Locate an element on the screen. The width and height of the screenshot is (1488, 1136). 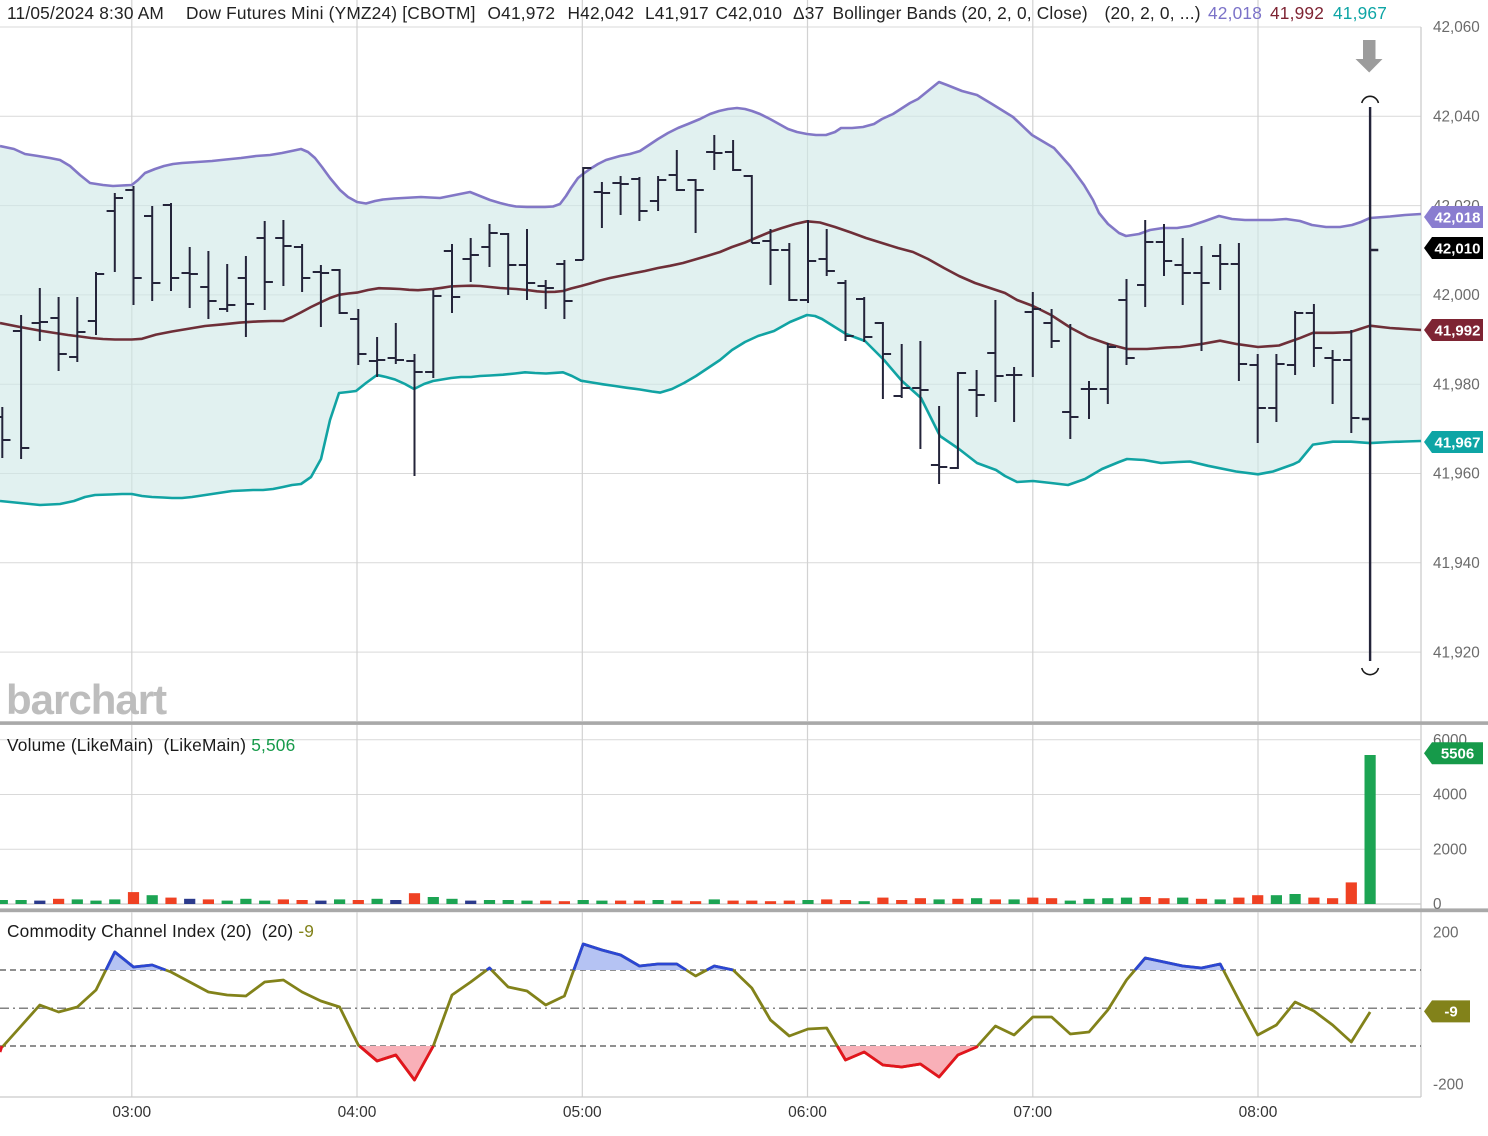
svg-text: 41,940 is located at coordinates (1456, 563).